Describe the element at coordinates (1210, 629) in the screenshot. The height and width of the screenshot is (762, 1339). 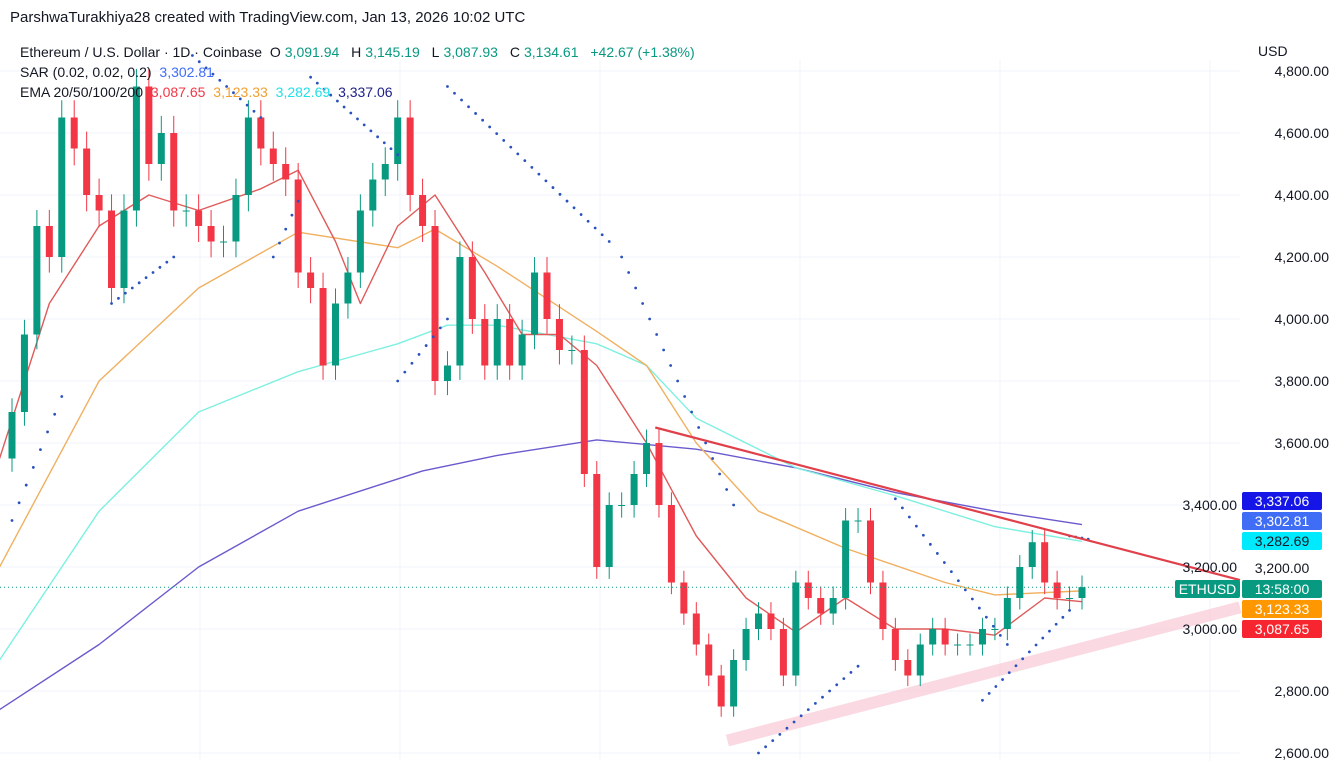
I see `price-tick-label: 3,000.00` at that location.